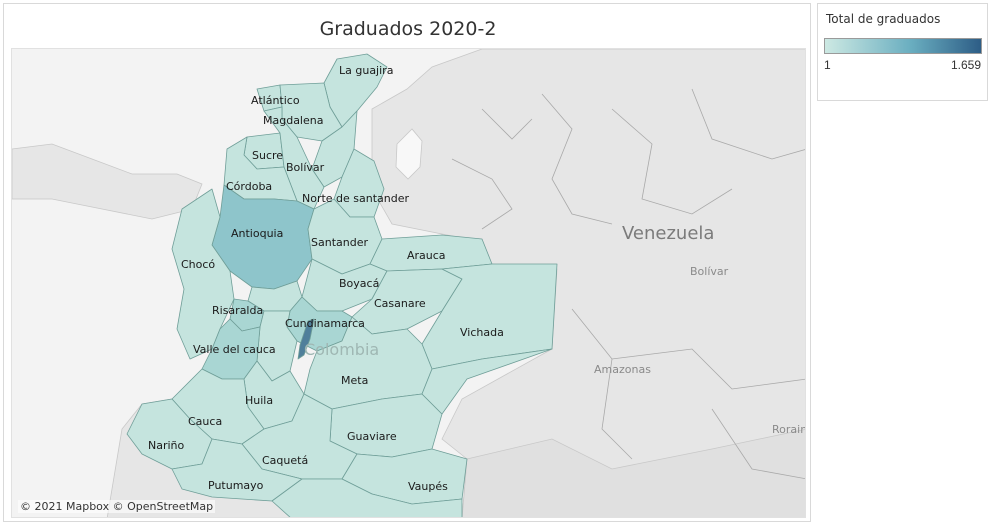 The width and height of the screenshot is (990, 525). Describe the element at coordinates (275, 100) in the screenshot. I see `label-atlantico: Atlántico` at that location.